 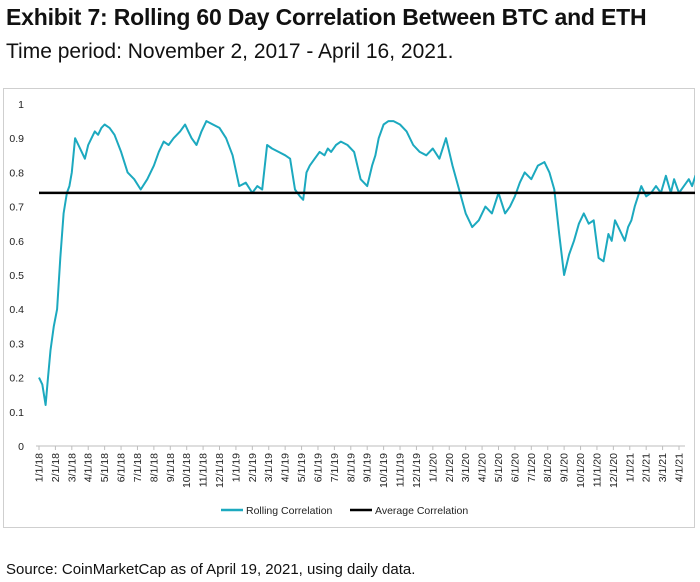 I want to click on x-tick-label: 9/1/19, so click(x=368, y=467).